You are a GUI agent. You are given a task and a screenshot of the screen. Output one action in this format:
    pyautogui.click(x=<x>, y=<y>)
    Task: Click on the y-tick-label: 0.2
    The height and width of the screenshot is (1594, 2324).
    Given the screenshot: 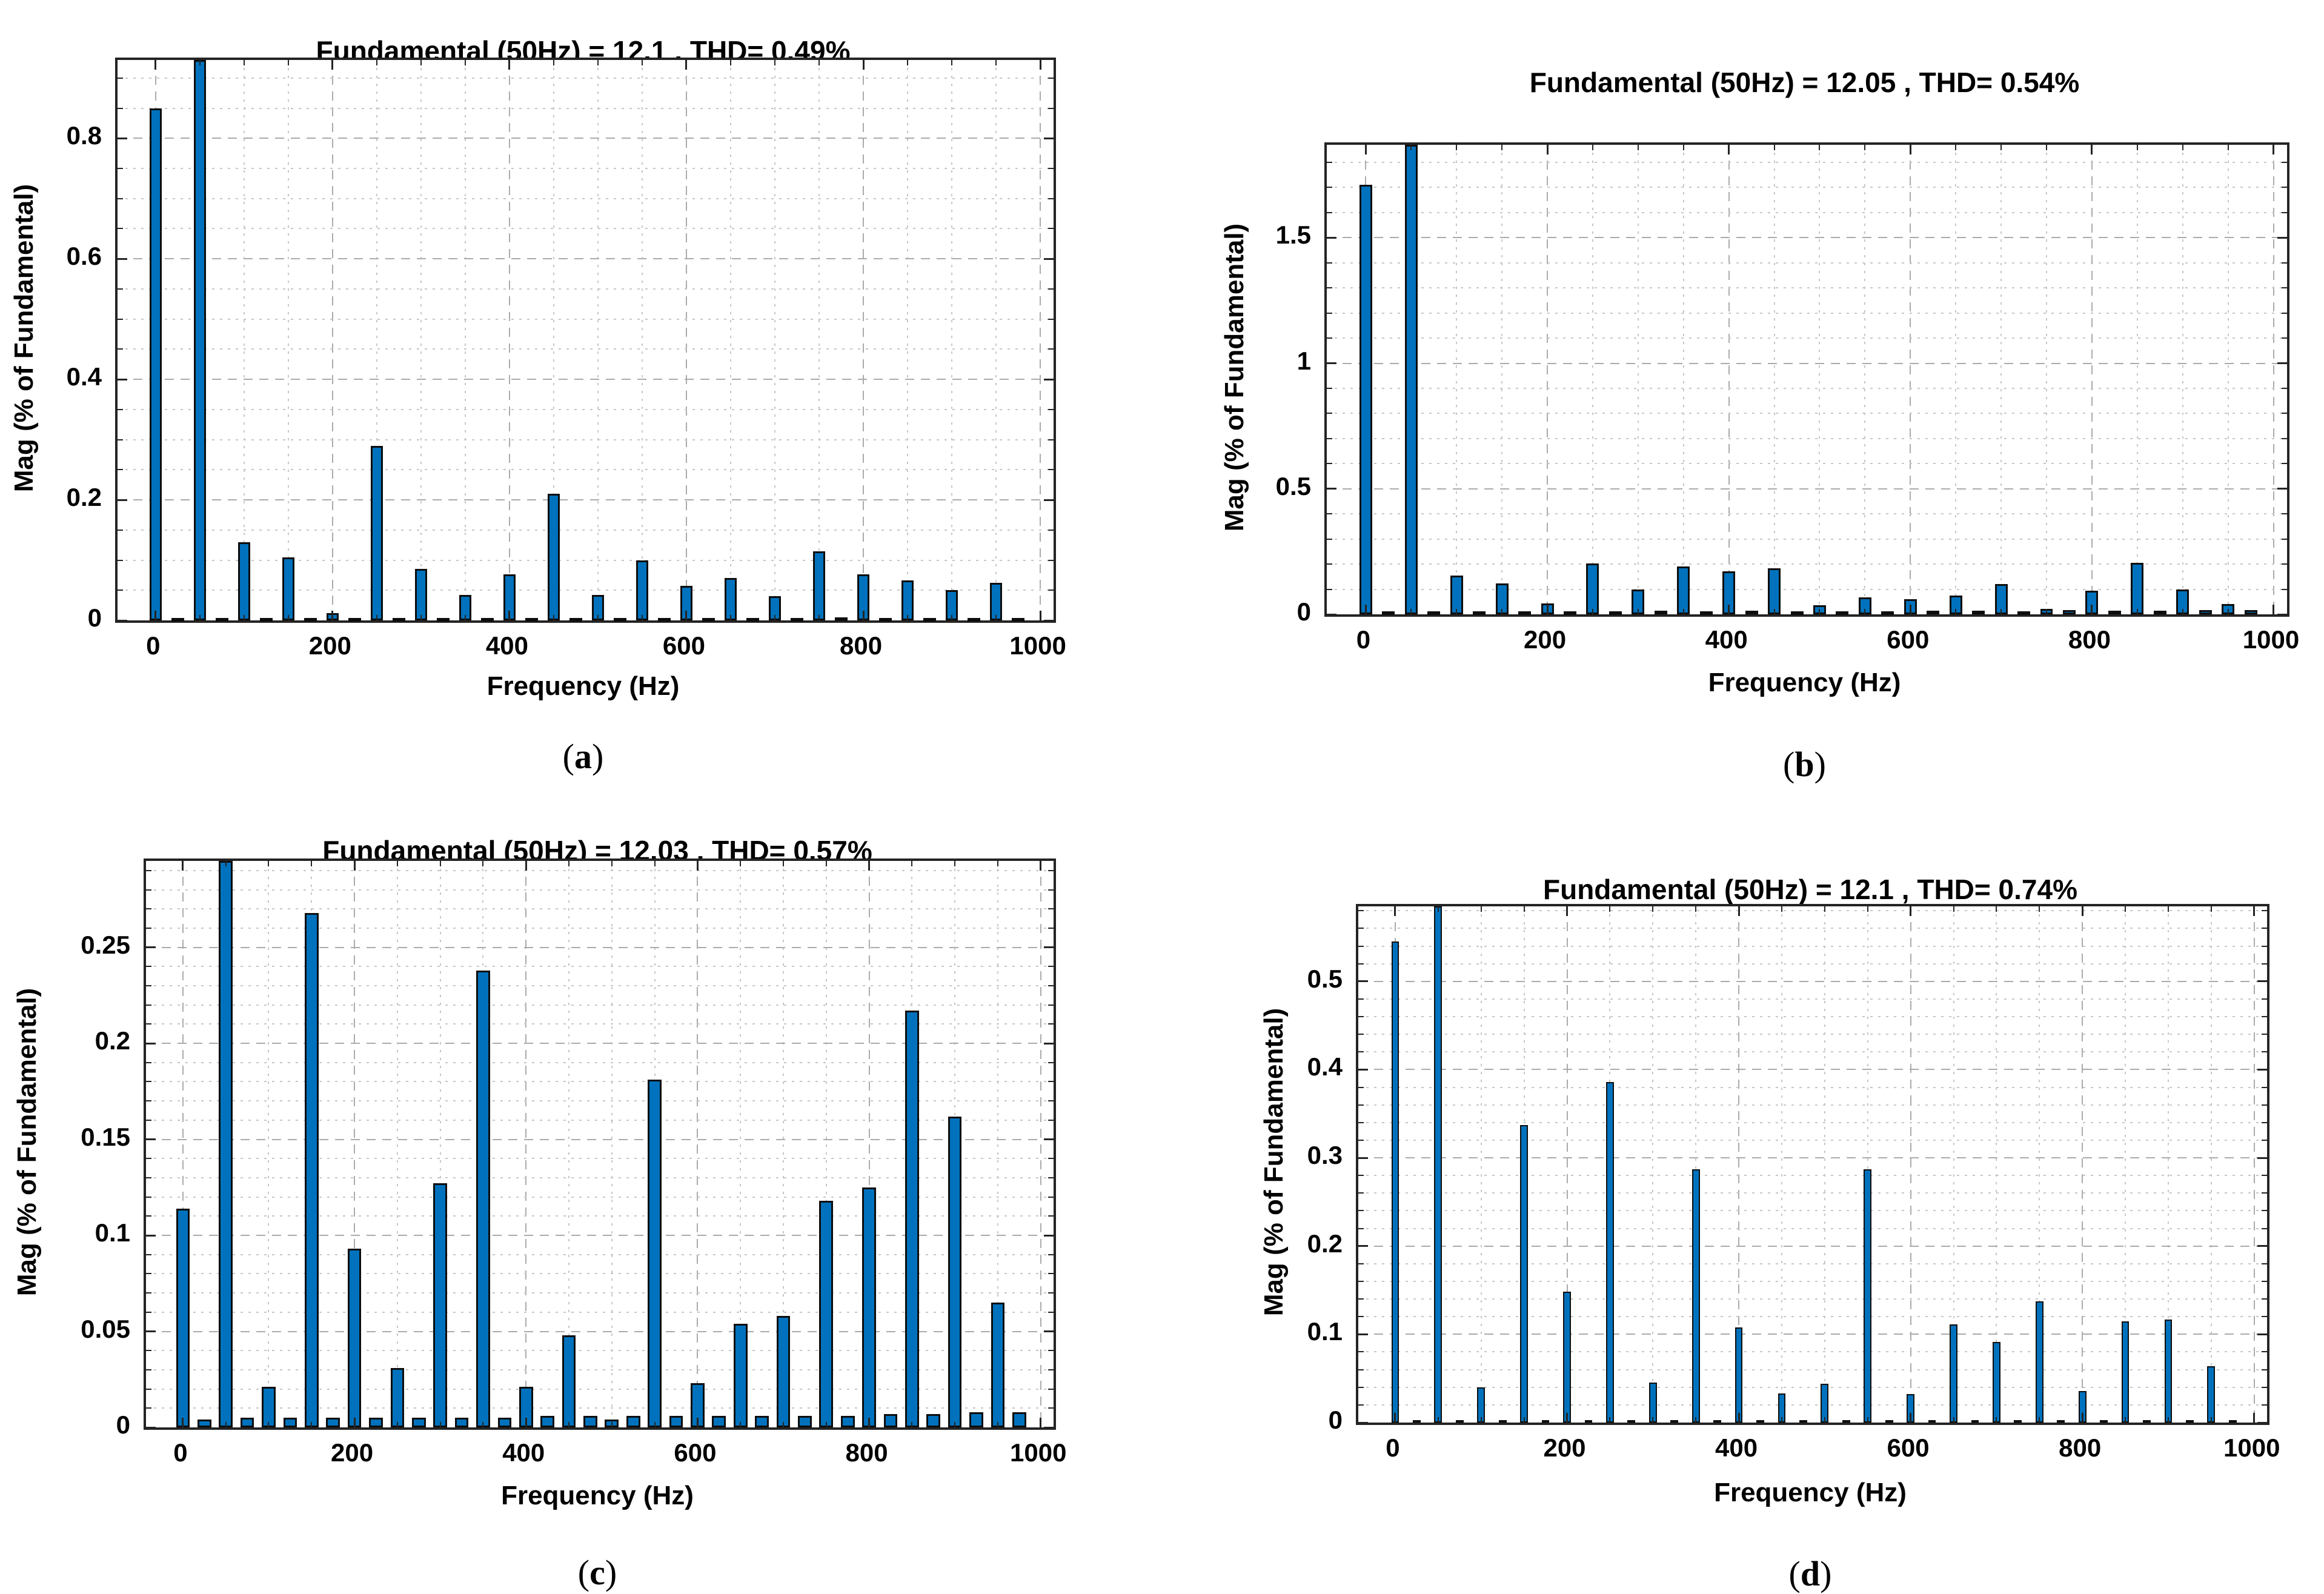 What is the action you would take?
    pyautogui.click(x=113, y=1040)
    